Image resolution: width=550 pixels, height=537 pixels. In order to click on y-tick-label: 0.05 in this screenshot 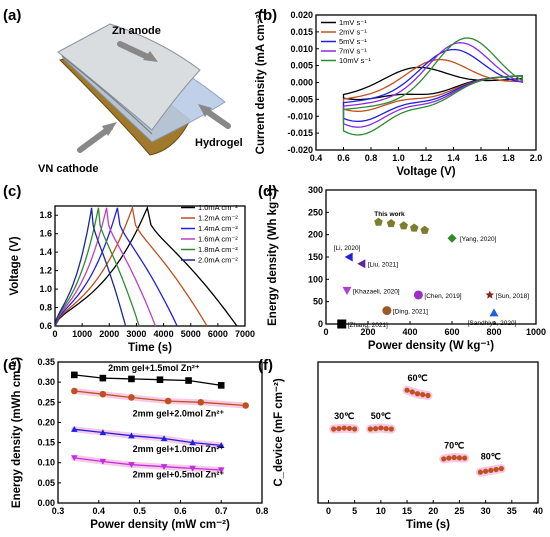, I will do `click(46, 483)`.